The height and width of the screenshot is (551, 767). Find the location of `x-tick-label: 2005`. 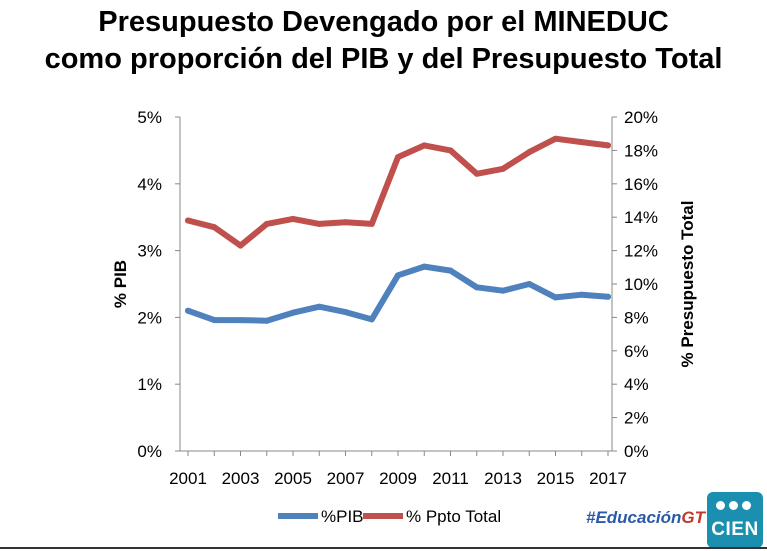

x-tick-label: 2005 is located at coordinates (293, 478).